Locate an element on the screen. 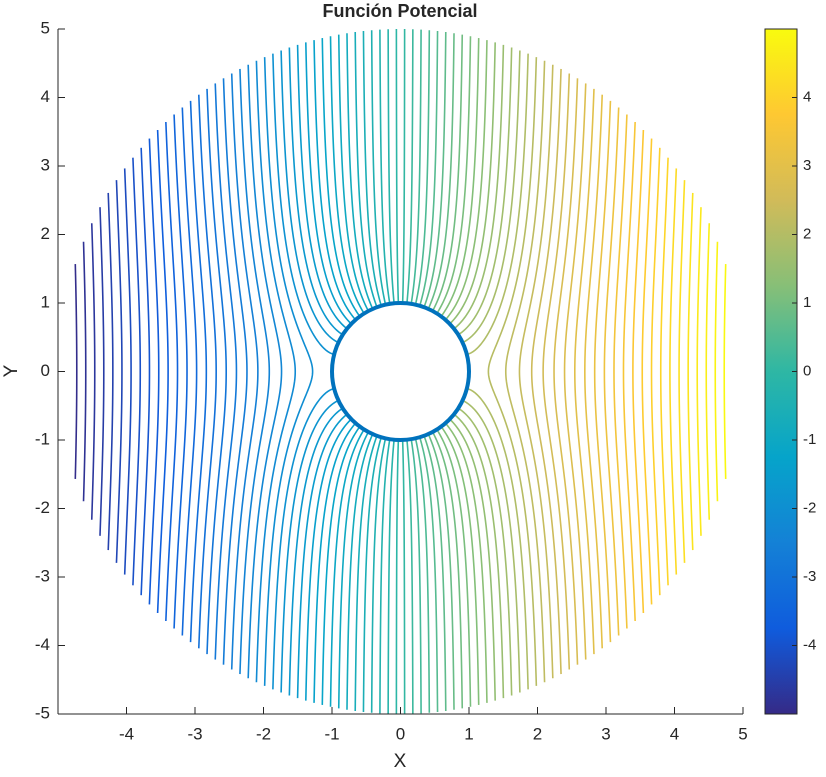 This screenshot has width=826, height=777. x-tick-label: 1 is located at coordinates (468, 733).